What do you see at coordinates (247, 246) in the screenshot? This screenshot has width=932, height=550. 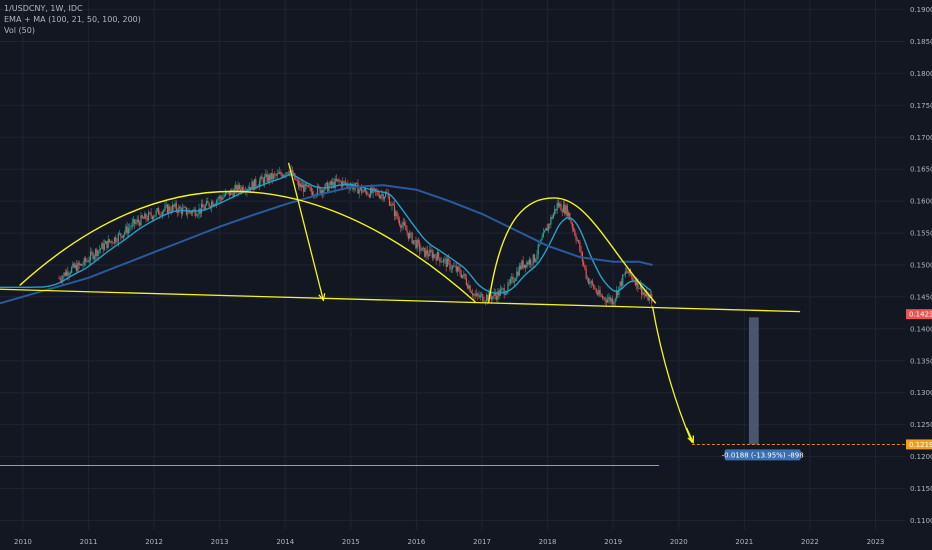 I see `head-arc-drawing` at bounding box center [247, 246].